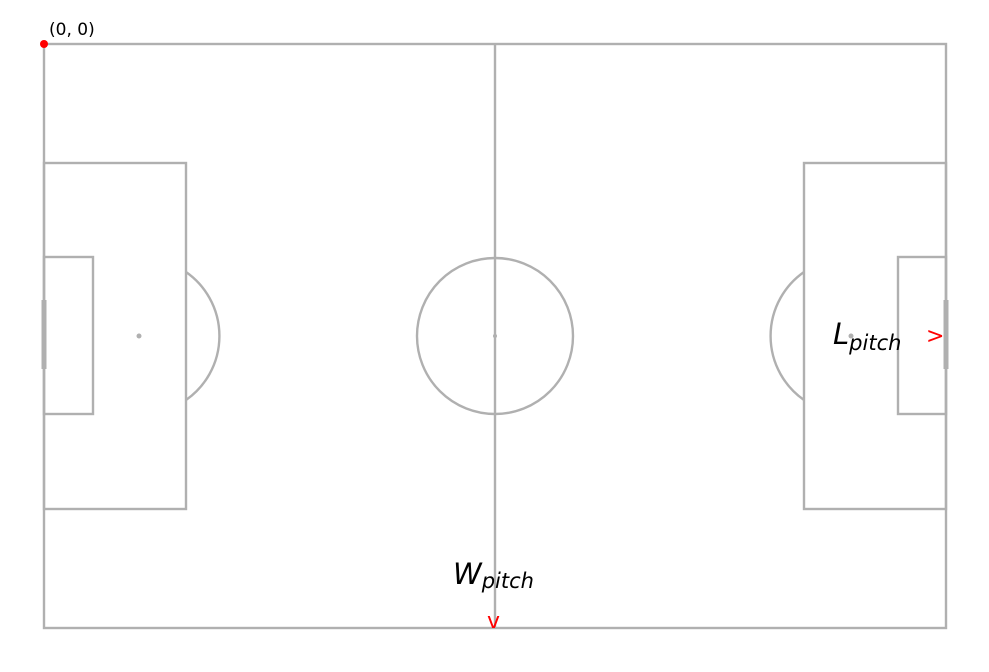 The height and width of the screenshot is (672, 989). I want to click on length-arrow: >, so click(935, 336).